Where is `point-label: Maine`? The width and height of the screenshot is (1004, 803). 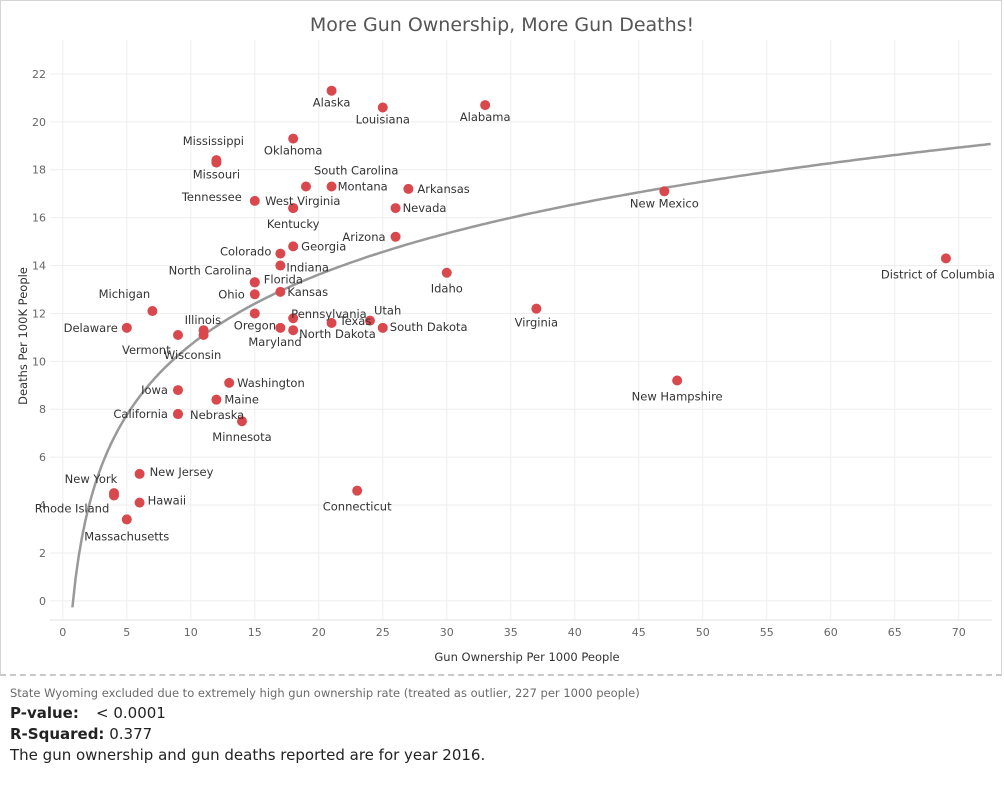
point-label: Maine is located at coordinates (241, 400).